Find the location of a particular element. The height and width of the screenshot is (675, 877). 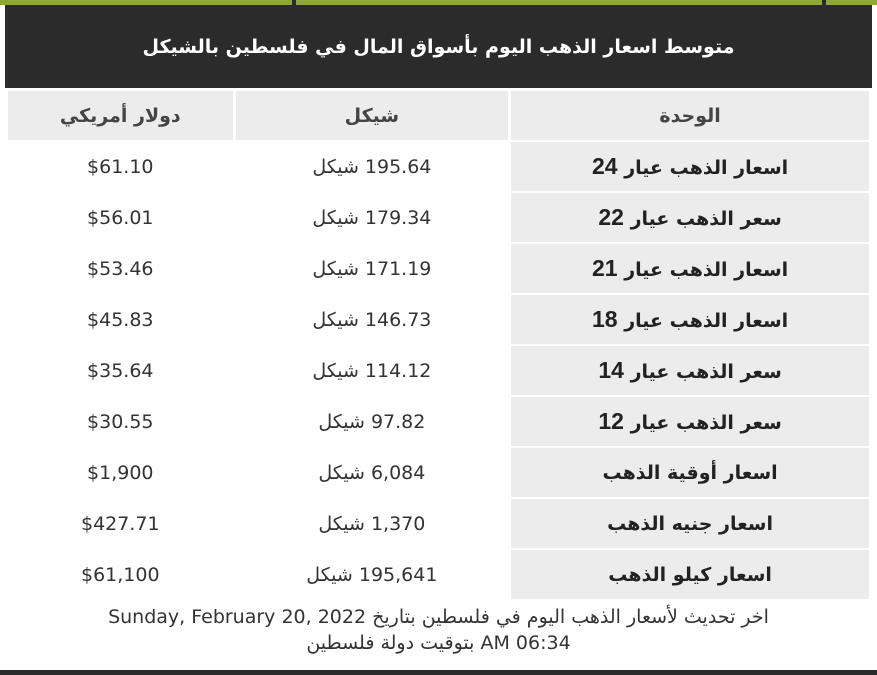

ils-price: 195.64 شيكل is located at coordinates (372, 166).